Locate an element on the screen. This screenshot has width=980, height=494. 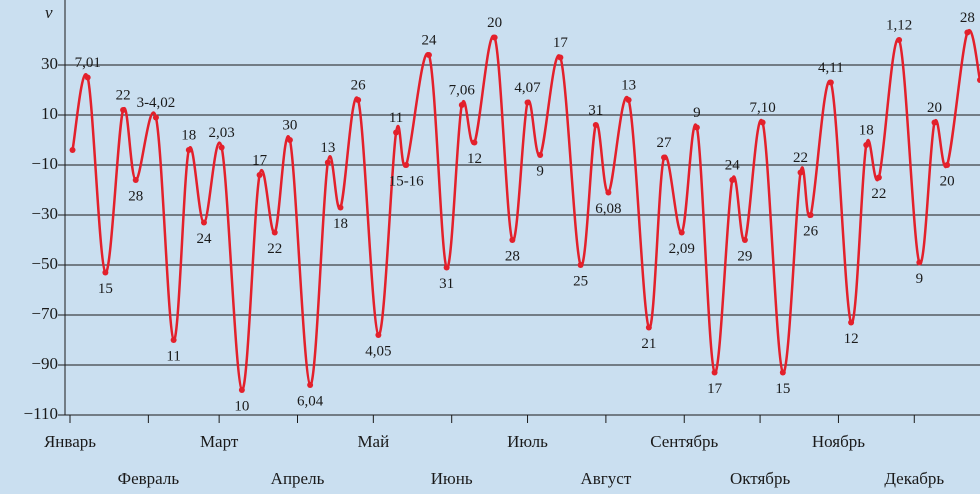
point-label: 26 is located at coordinates (811, 231).